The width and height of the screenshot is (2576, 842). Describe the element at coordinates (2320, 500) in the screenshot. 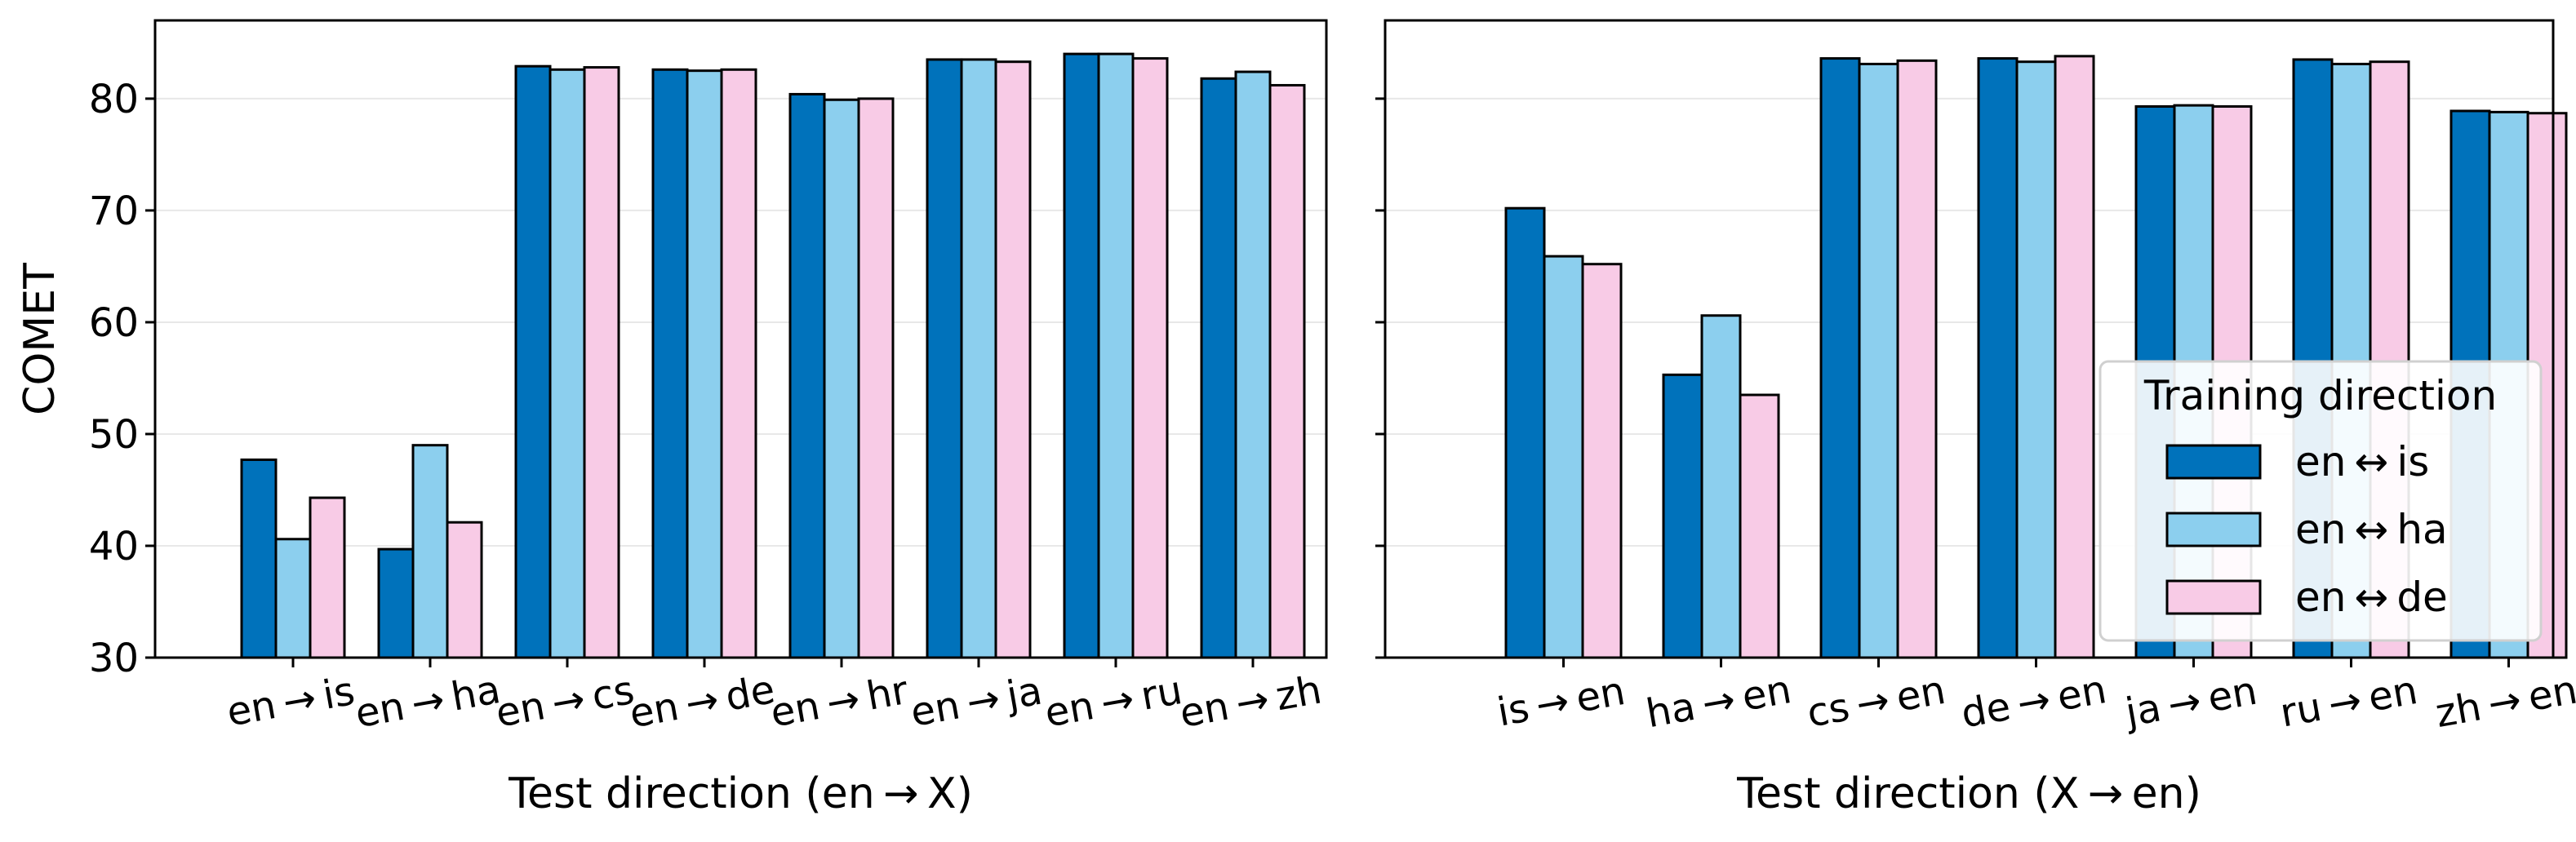

I see `legend: Training direction en ↔ is en ↔ ha en ↔ de` at that location.